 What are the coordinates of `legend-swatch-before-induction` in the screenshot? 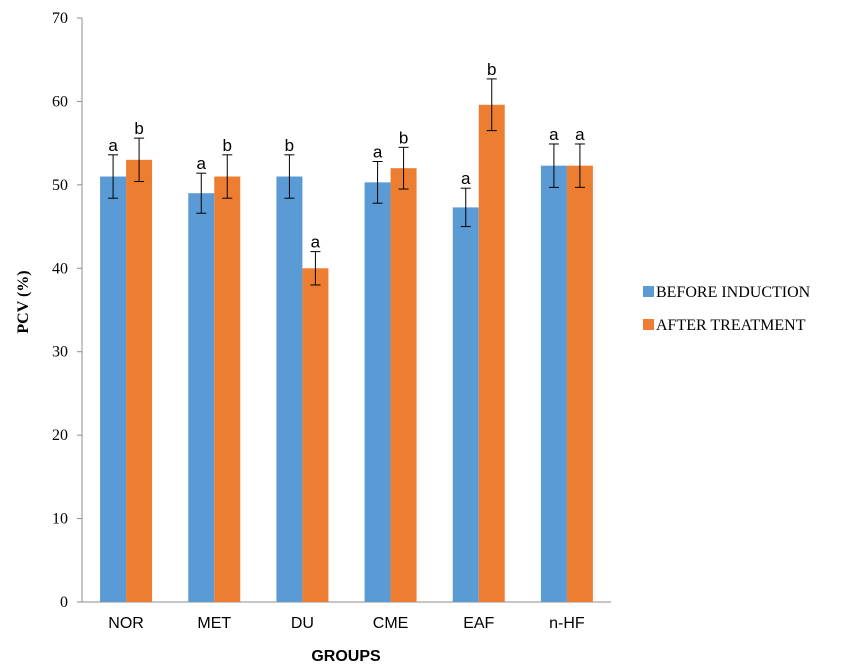 It's located at (648, 291).